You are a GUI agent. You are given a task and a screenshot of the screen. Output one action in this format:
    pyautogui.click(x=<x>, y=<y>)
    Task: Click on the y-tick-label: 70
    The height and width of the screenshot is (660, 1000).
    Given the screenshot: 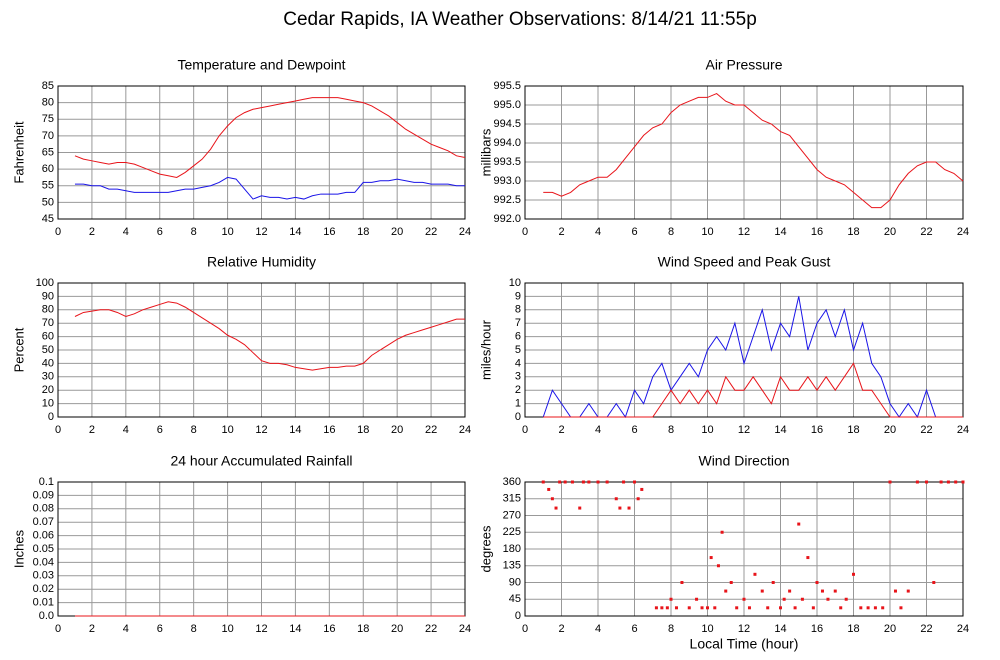 What is the action you would take?
    pyautogui.click(x=48, y=136)
    